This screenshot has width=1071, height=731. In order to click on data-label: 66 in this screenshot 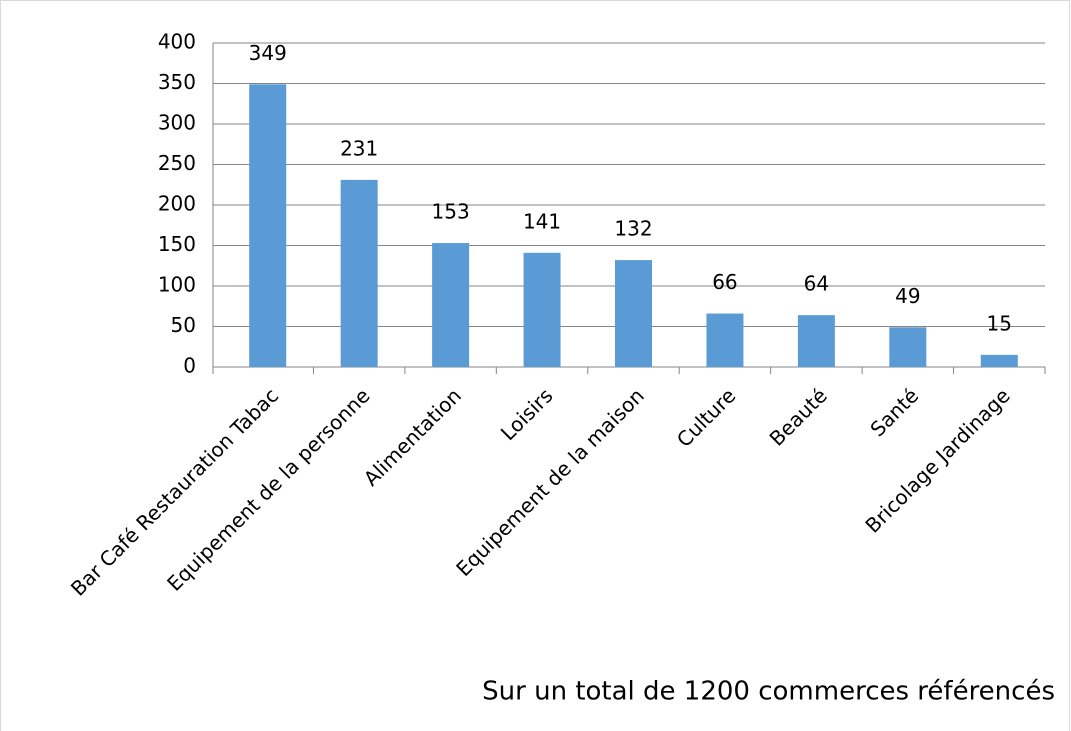, I will do `click(724, 282)`.